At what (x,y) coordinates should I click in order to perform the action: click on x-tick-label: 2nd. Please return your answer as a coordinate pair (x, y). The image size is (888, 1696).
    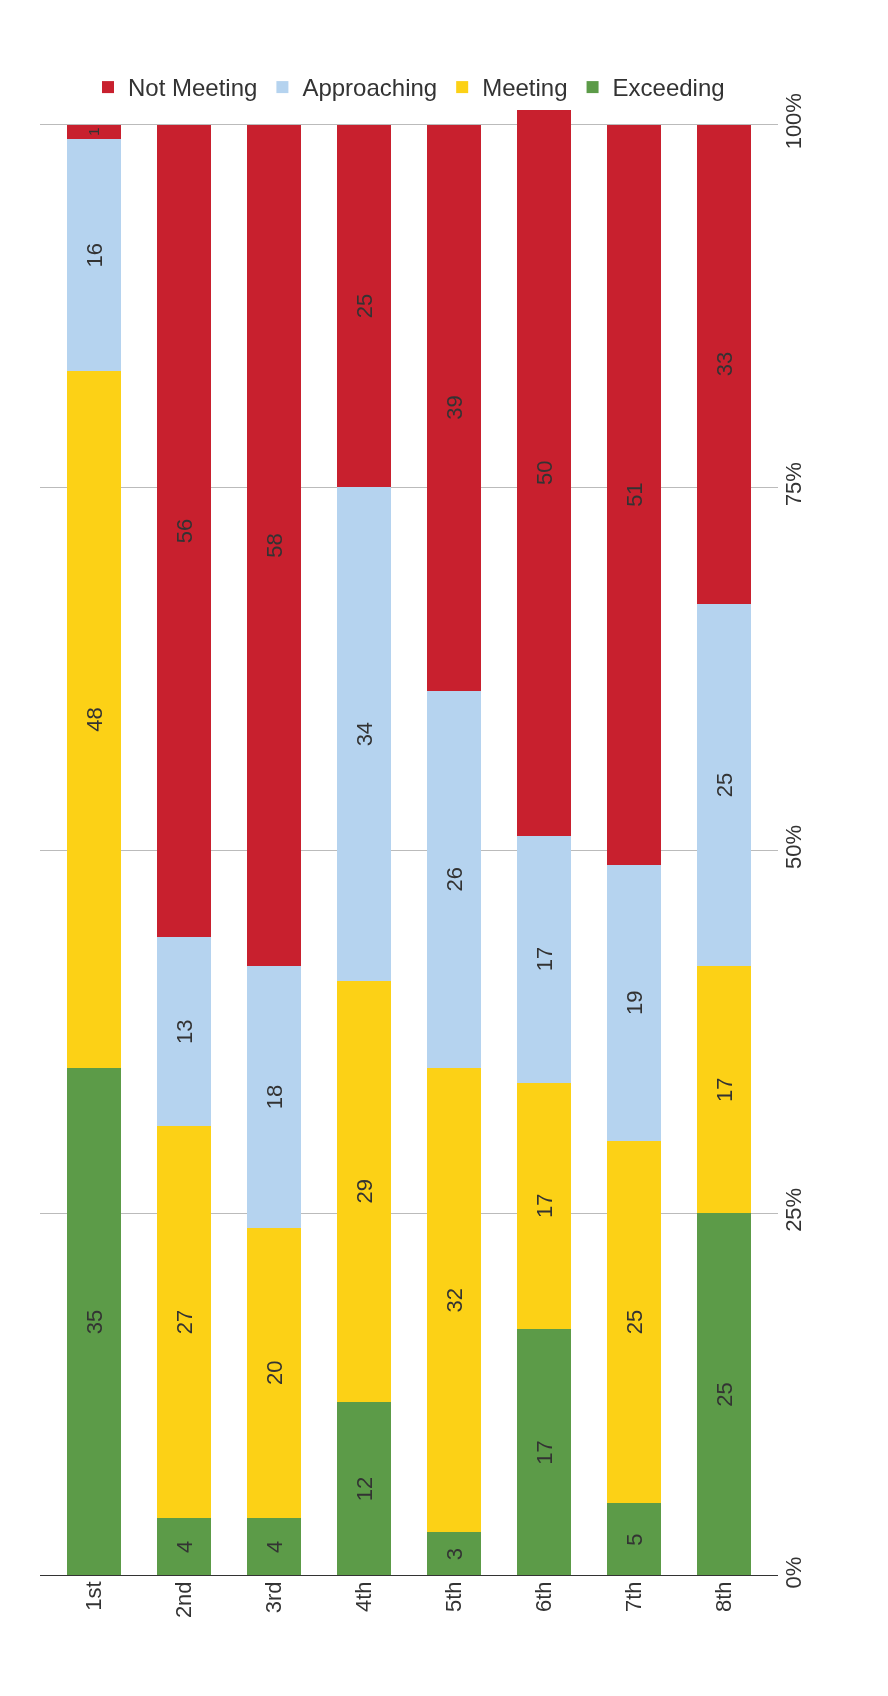
    Looking at the image, I should click on (184, 1600).